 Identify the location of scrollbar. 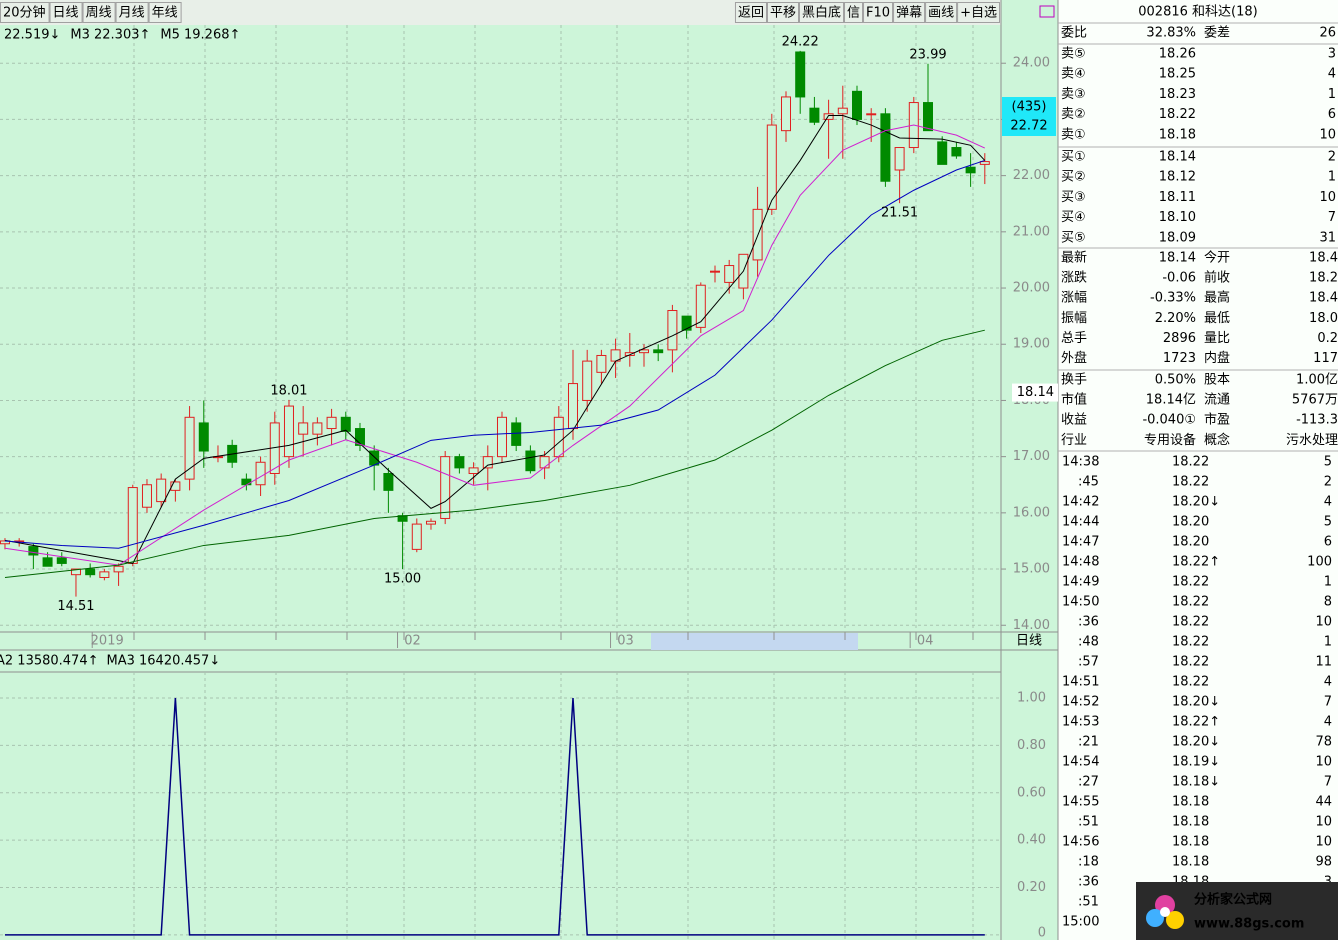
(754, 641).